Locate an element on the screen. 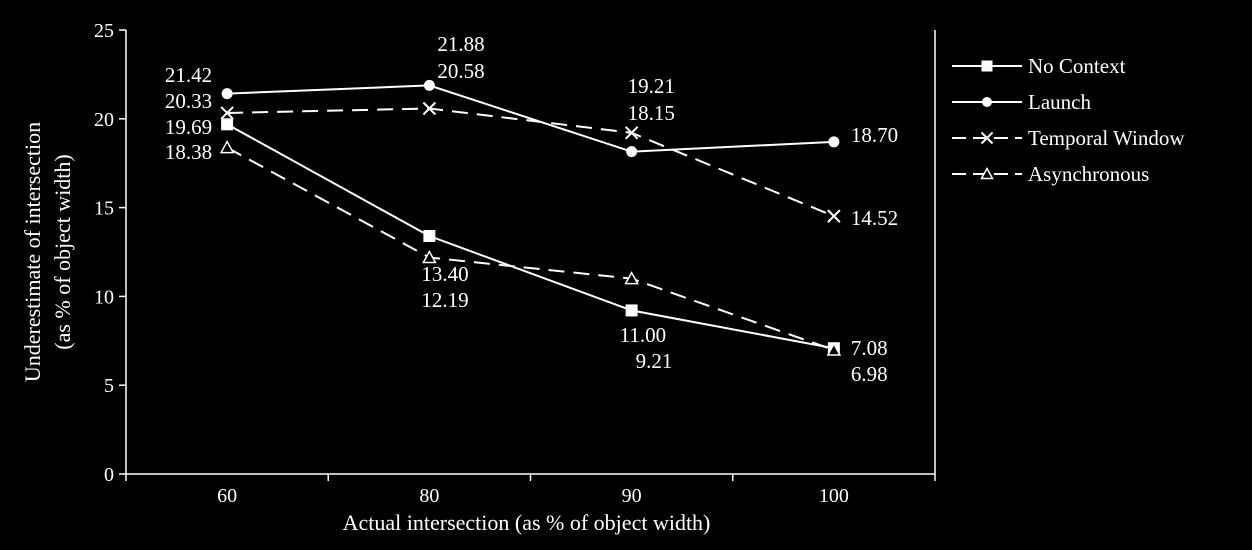 Image resolution: width=1252 pixels, height=550 pixels. data-label: 13.40 is located at coordinates (444, 274).